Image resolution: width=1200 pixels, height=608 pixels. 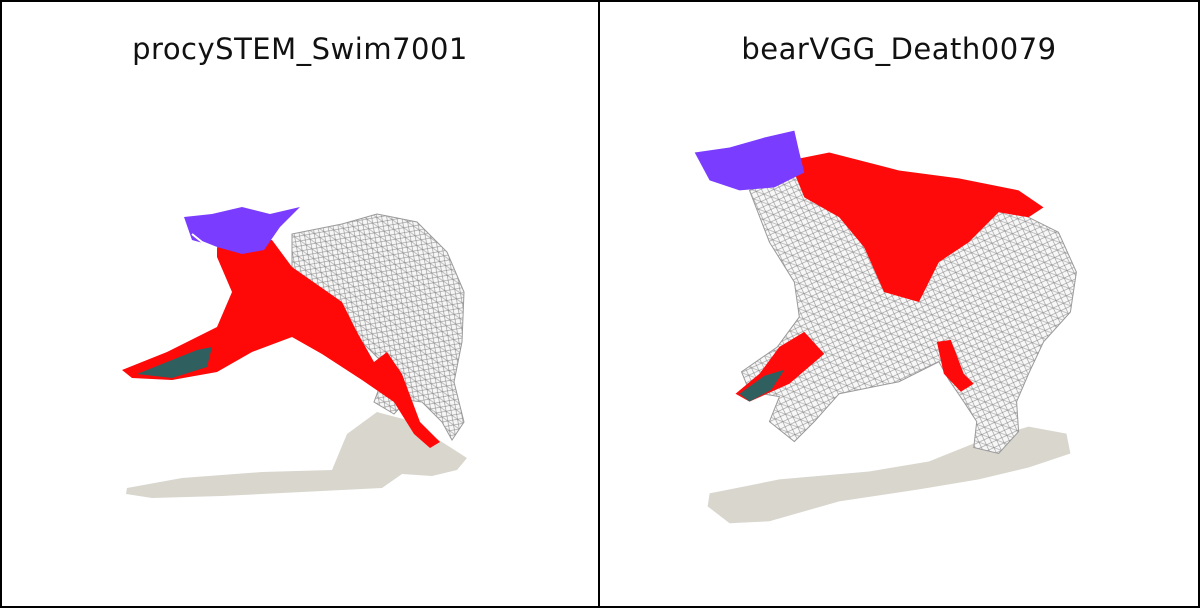 What do you see at coordinates (916, 227) in the screenshot?
I see `red-back` at bounding box center [916, 227].